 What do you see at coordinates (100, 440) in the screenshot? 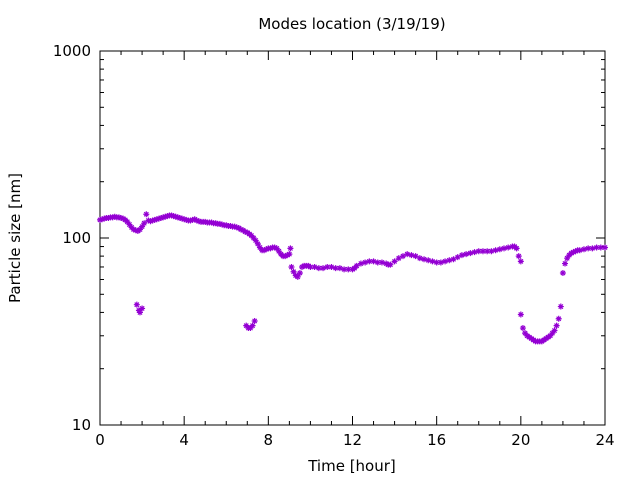
I see `x-tick-label: 0` at bounding box center [100, 440].